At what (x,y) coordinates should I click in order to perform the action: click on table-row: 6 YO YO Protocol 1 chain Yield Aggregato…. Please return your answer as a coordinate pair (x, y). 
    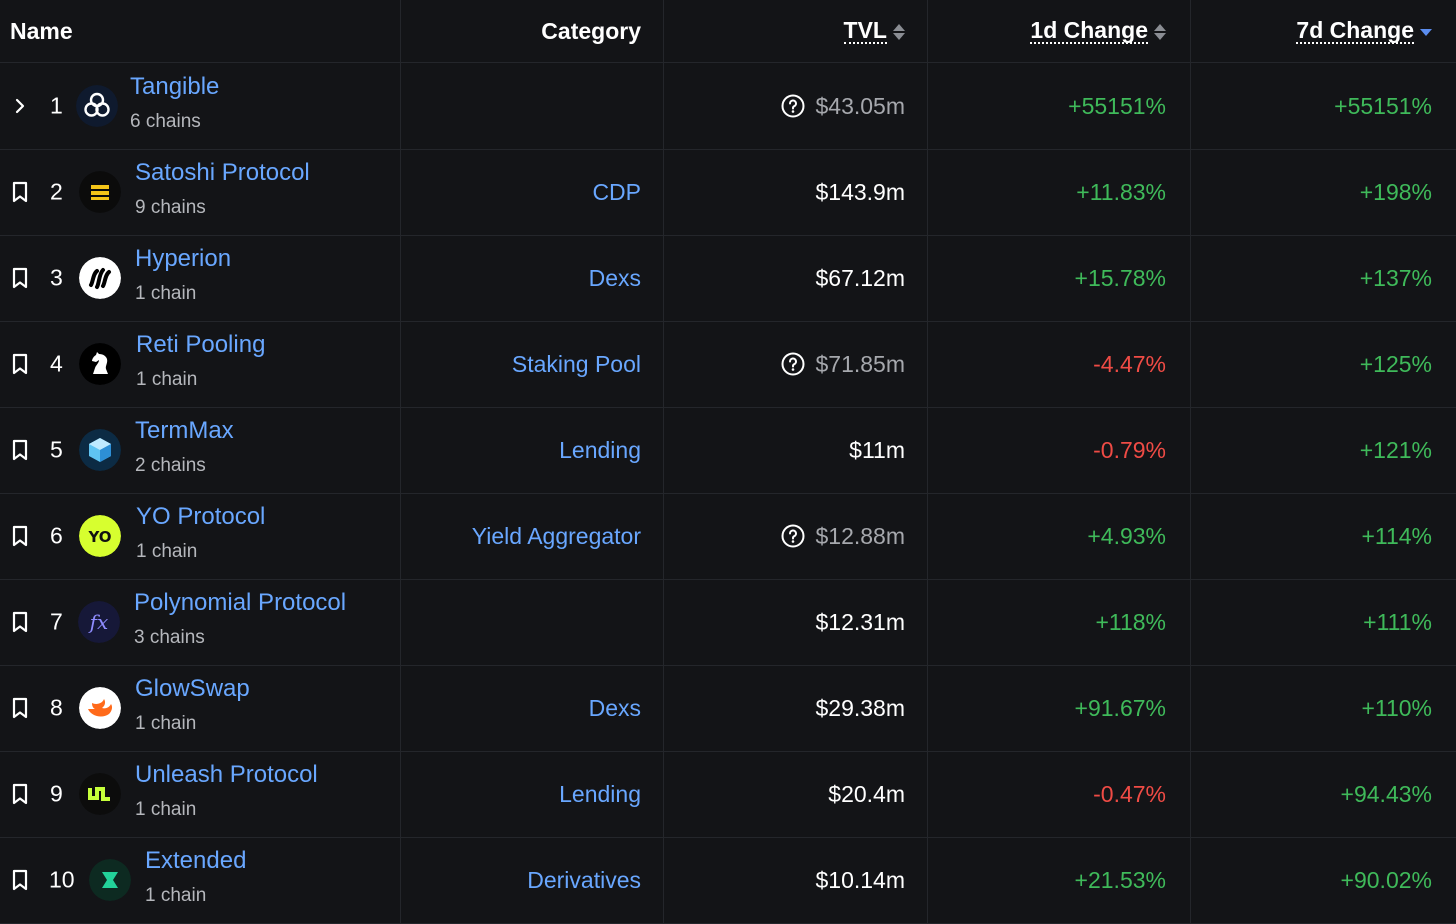
    Looking at the image, I should click on (728, 536).